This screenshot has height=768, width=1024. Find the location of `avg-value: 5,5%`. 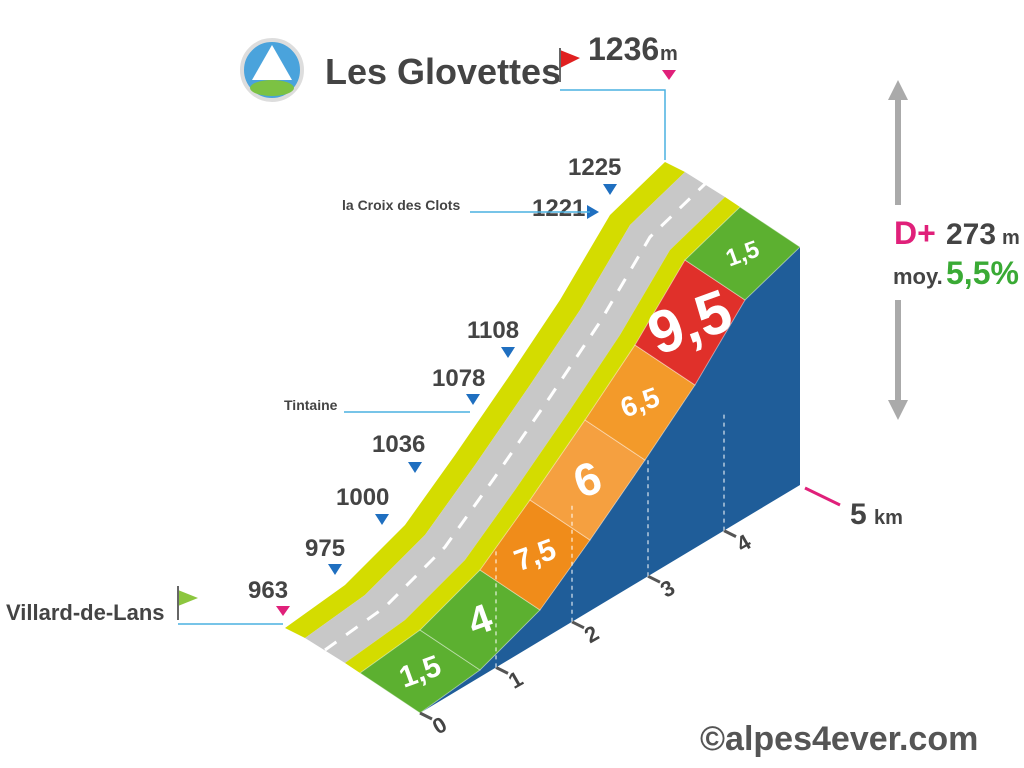

avg-value: 5,5% is located at coordinates (982, 273).